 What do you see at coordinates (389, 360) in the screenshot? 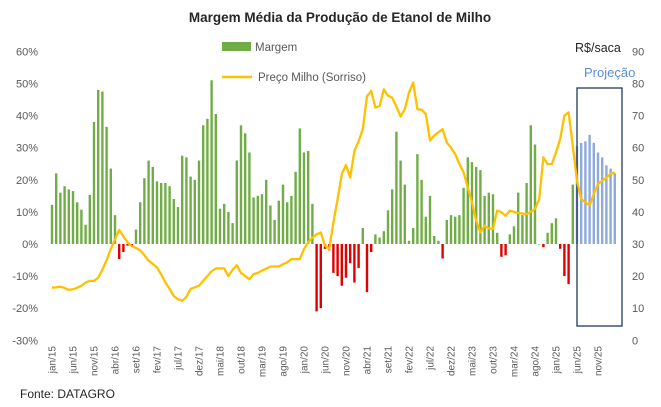
I see `x-tick-label: set/21` at bounding box center [389, 360].